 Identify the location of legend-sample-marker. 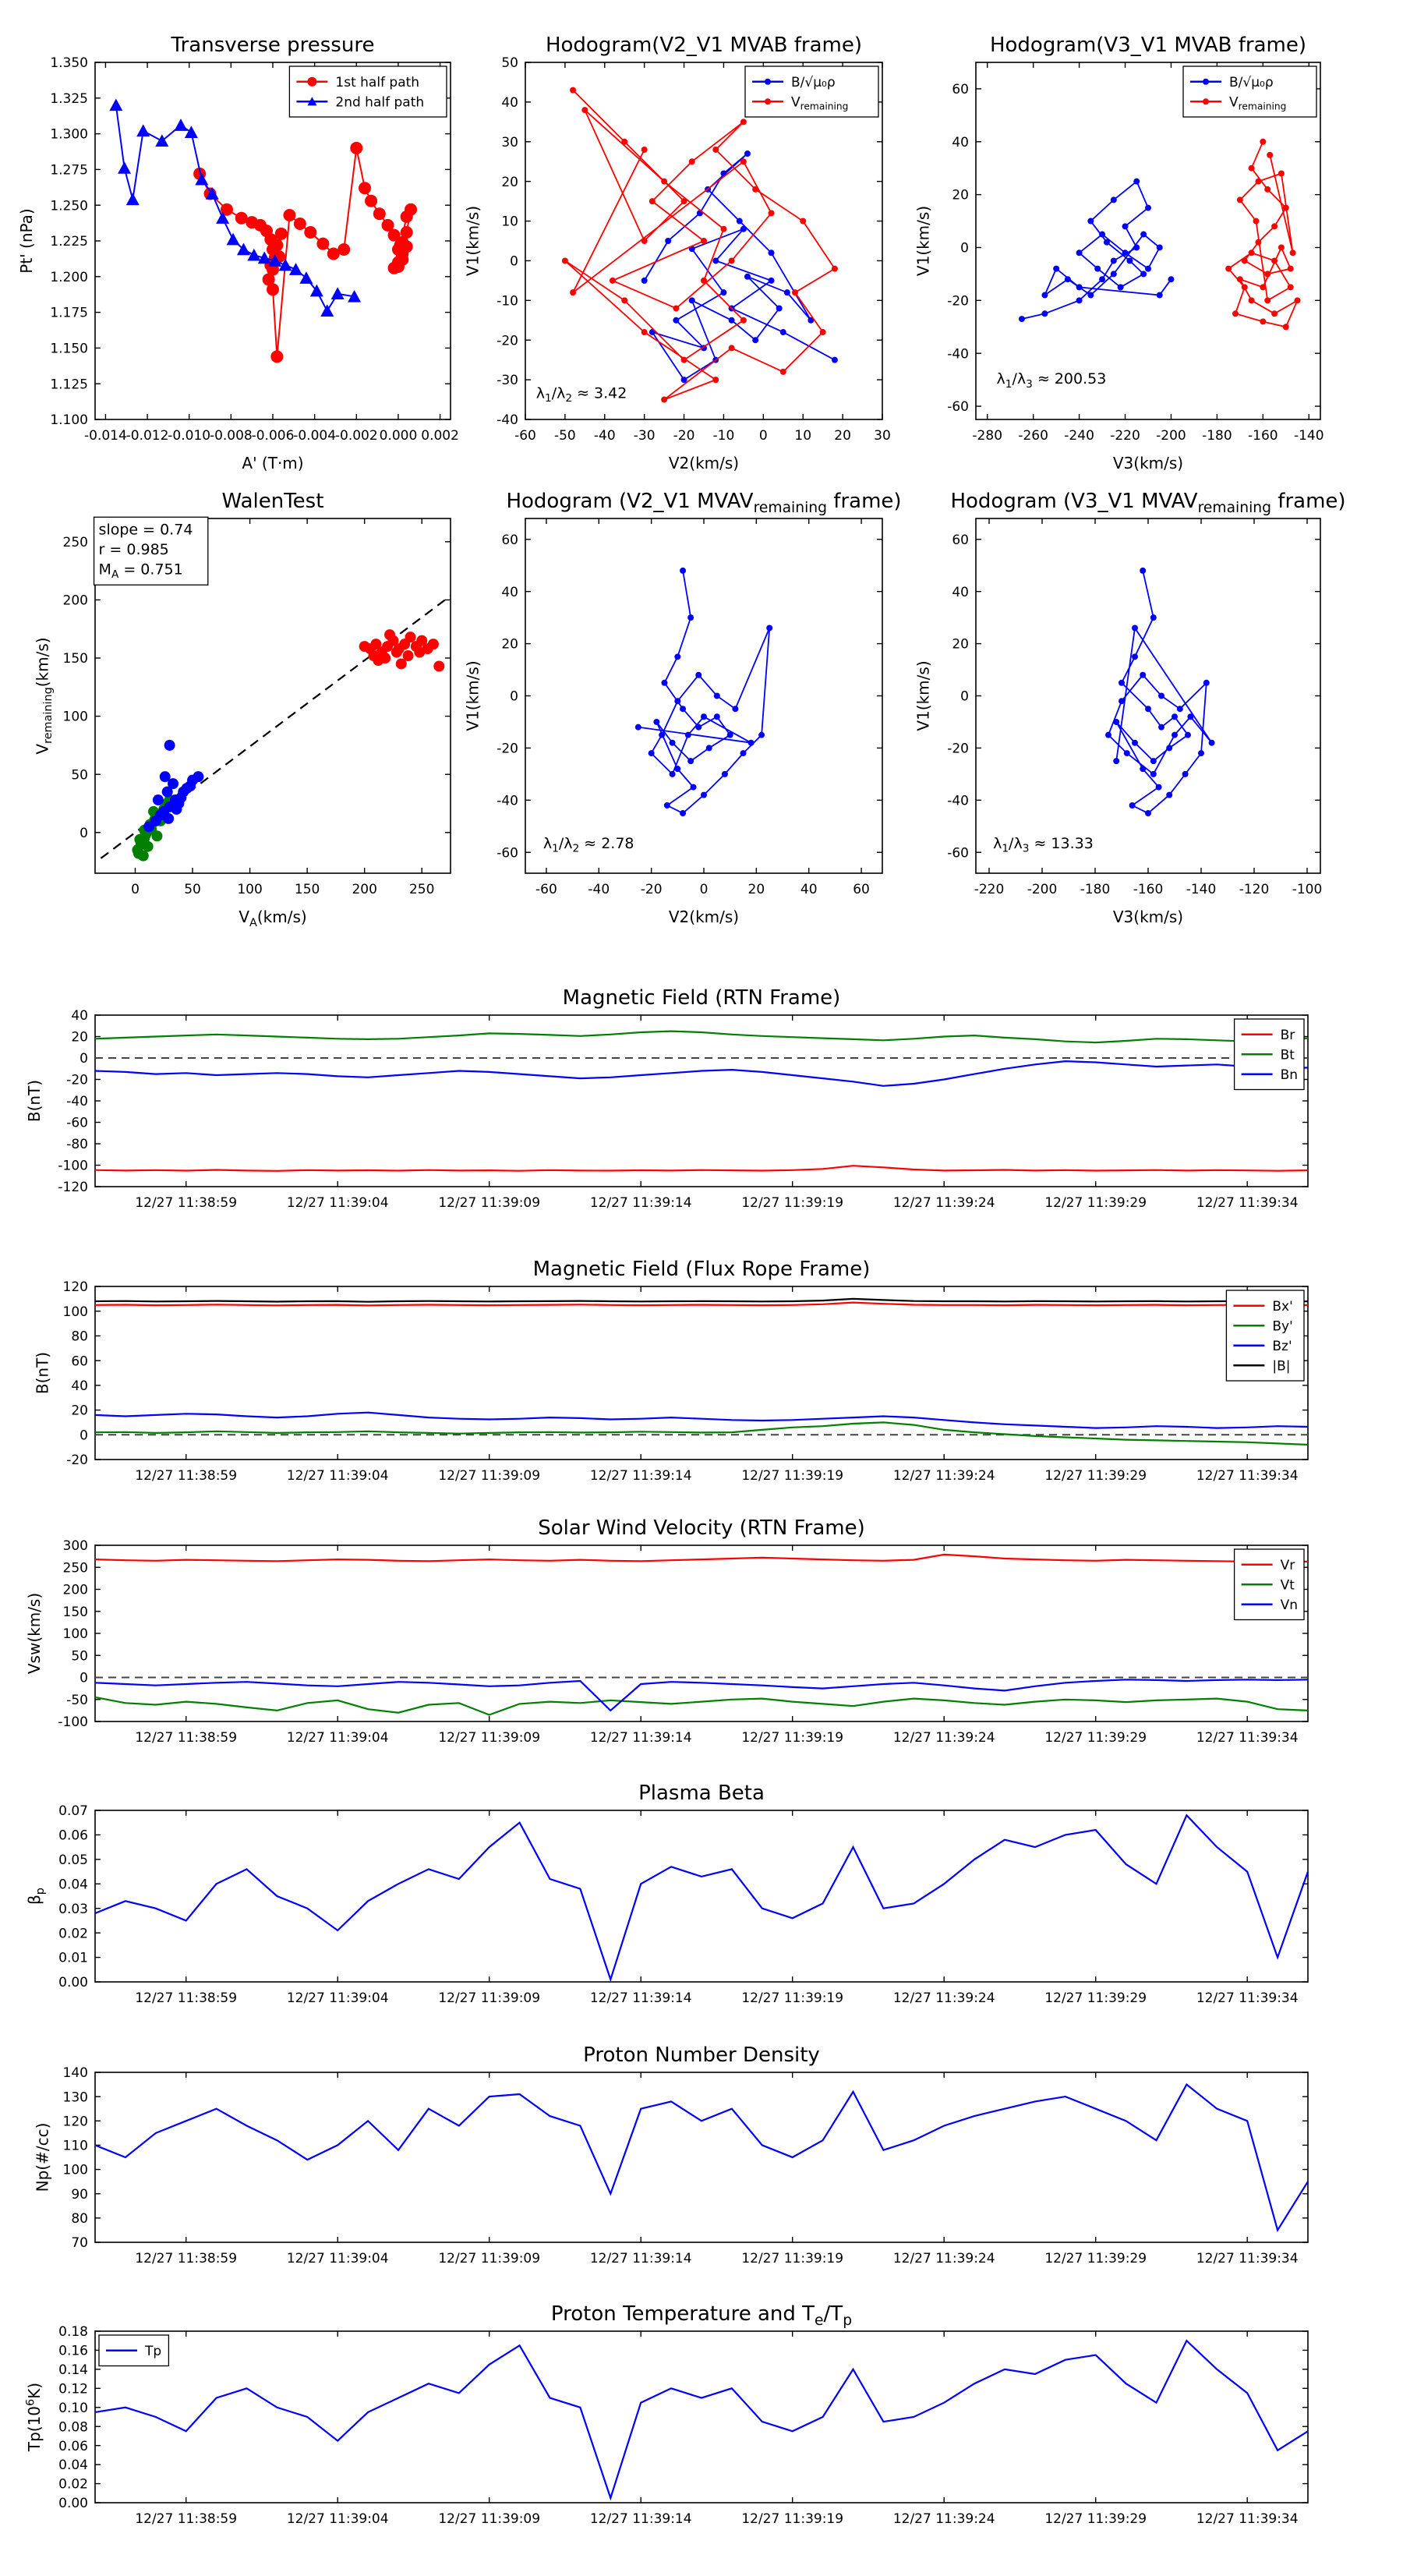
(312, 101).